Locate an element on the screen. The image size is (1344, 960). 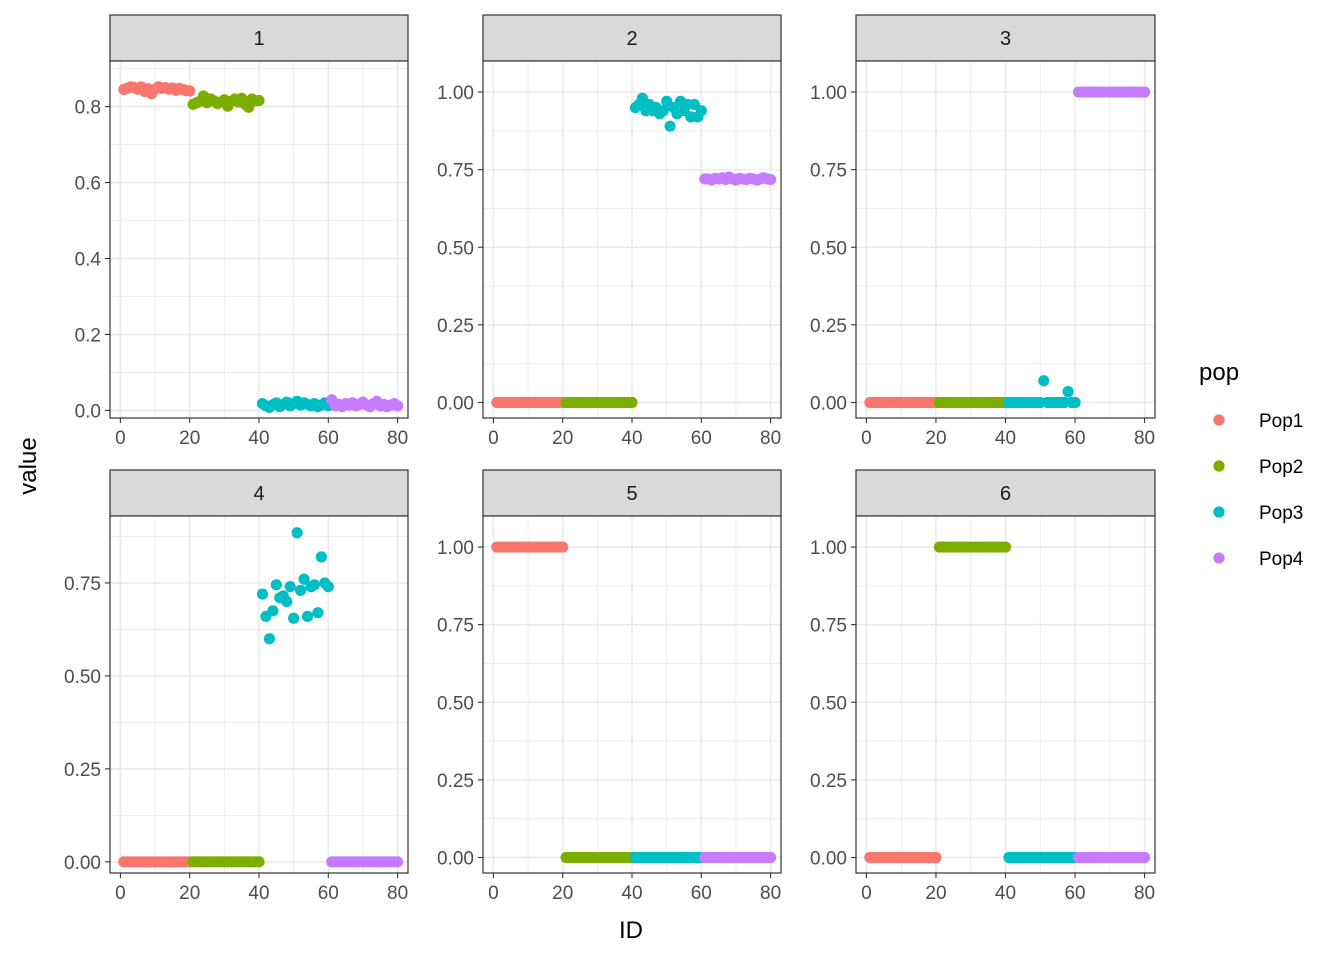
facet-strip-label: 5 is located at coordinates (631, 494).